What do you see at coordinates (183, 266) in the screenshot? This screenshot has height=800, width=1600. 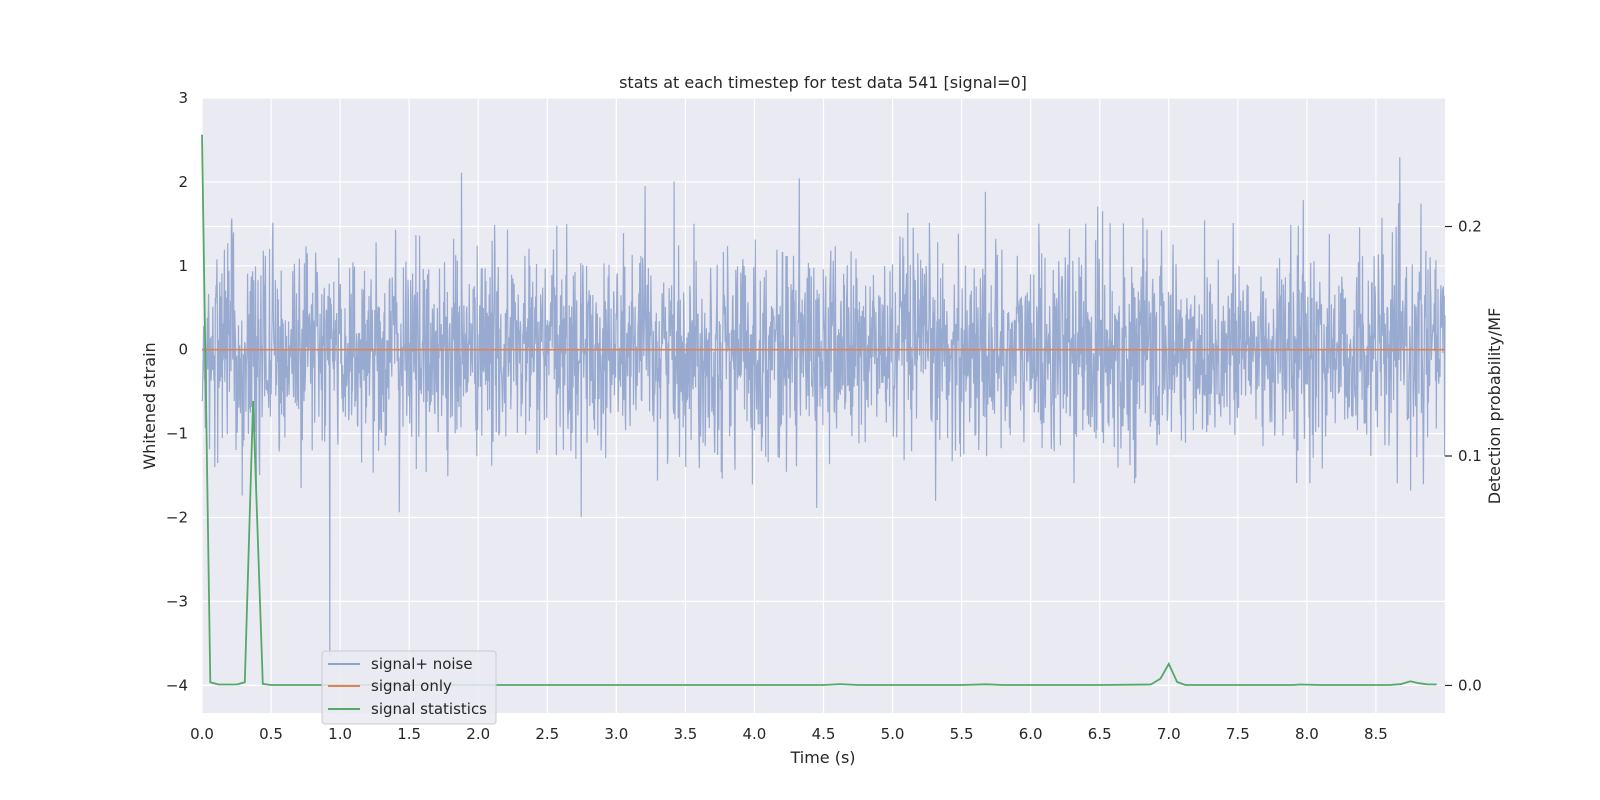 I see `y-left-tick-label: 1` at bounding box center [183, 266].